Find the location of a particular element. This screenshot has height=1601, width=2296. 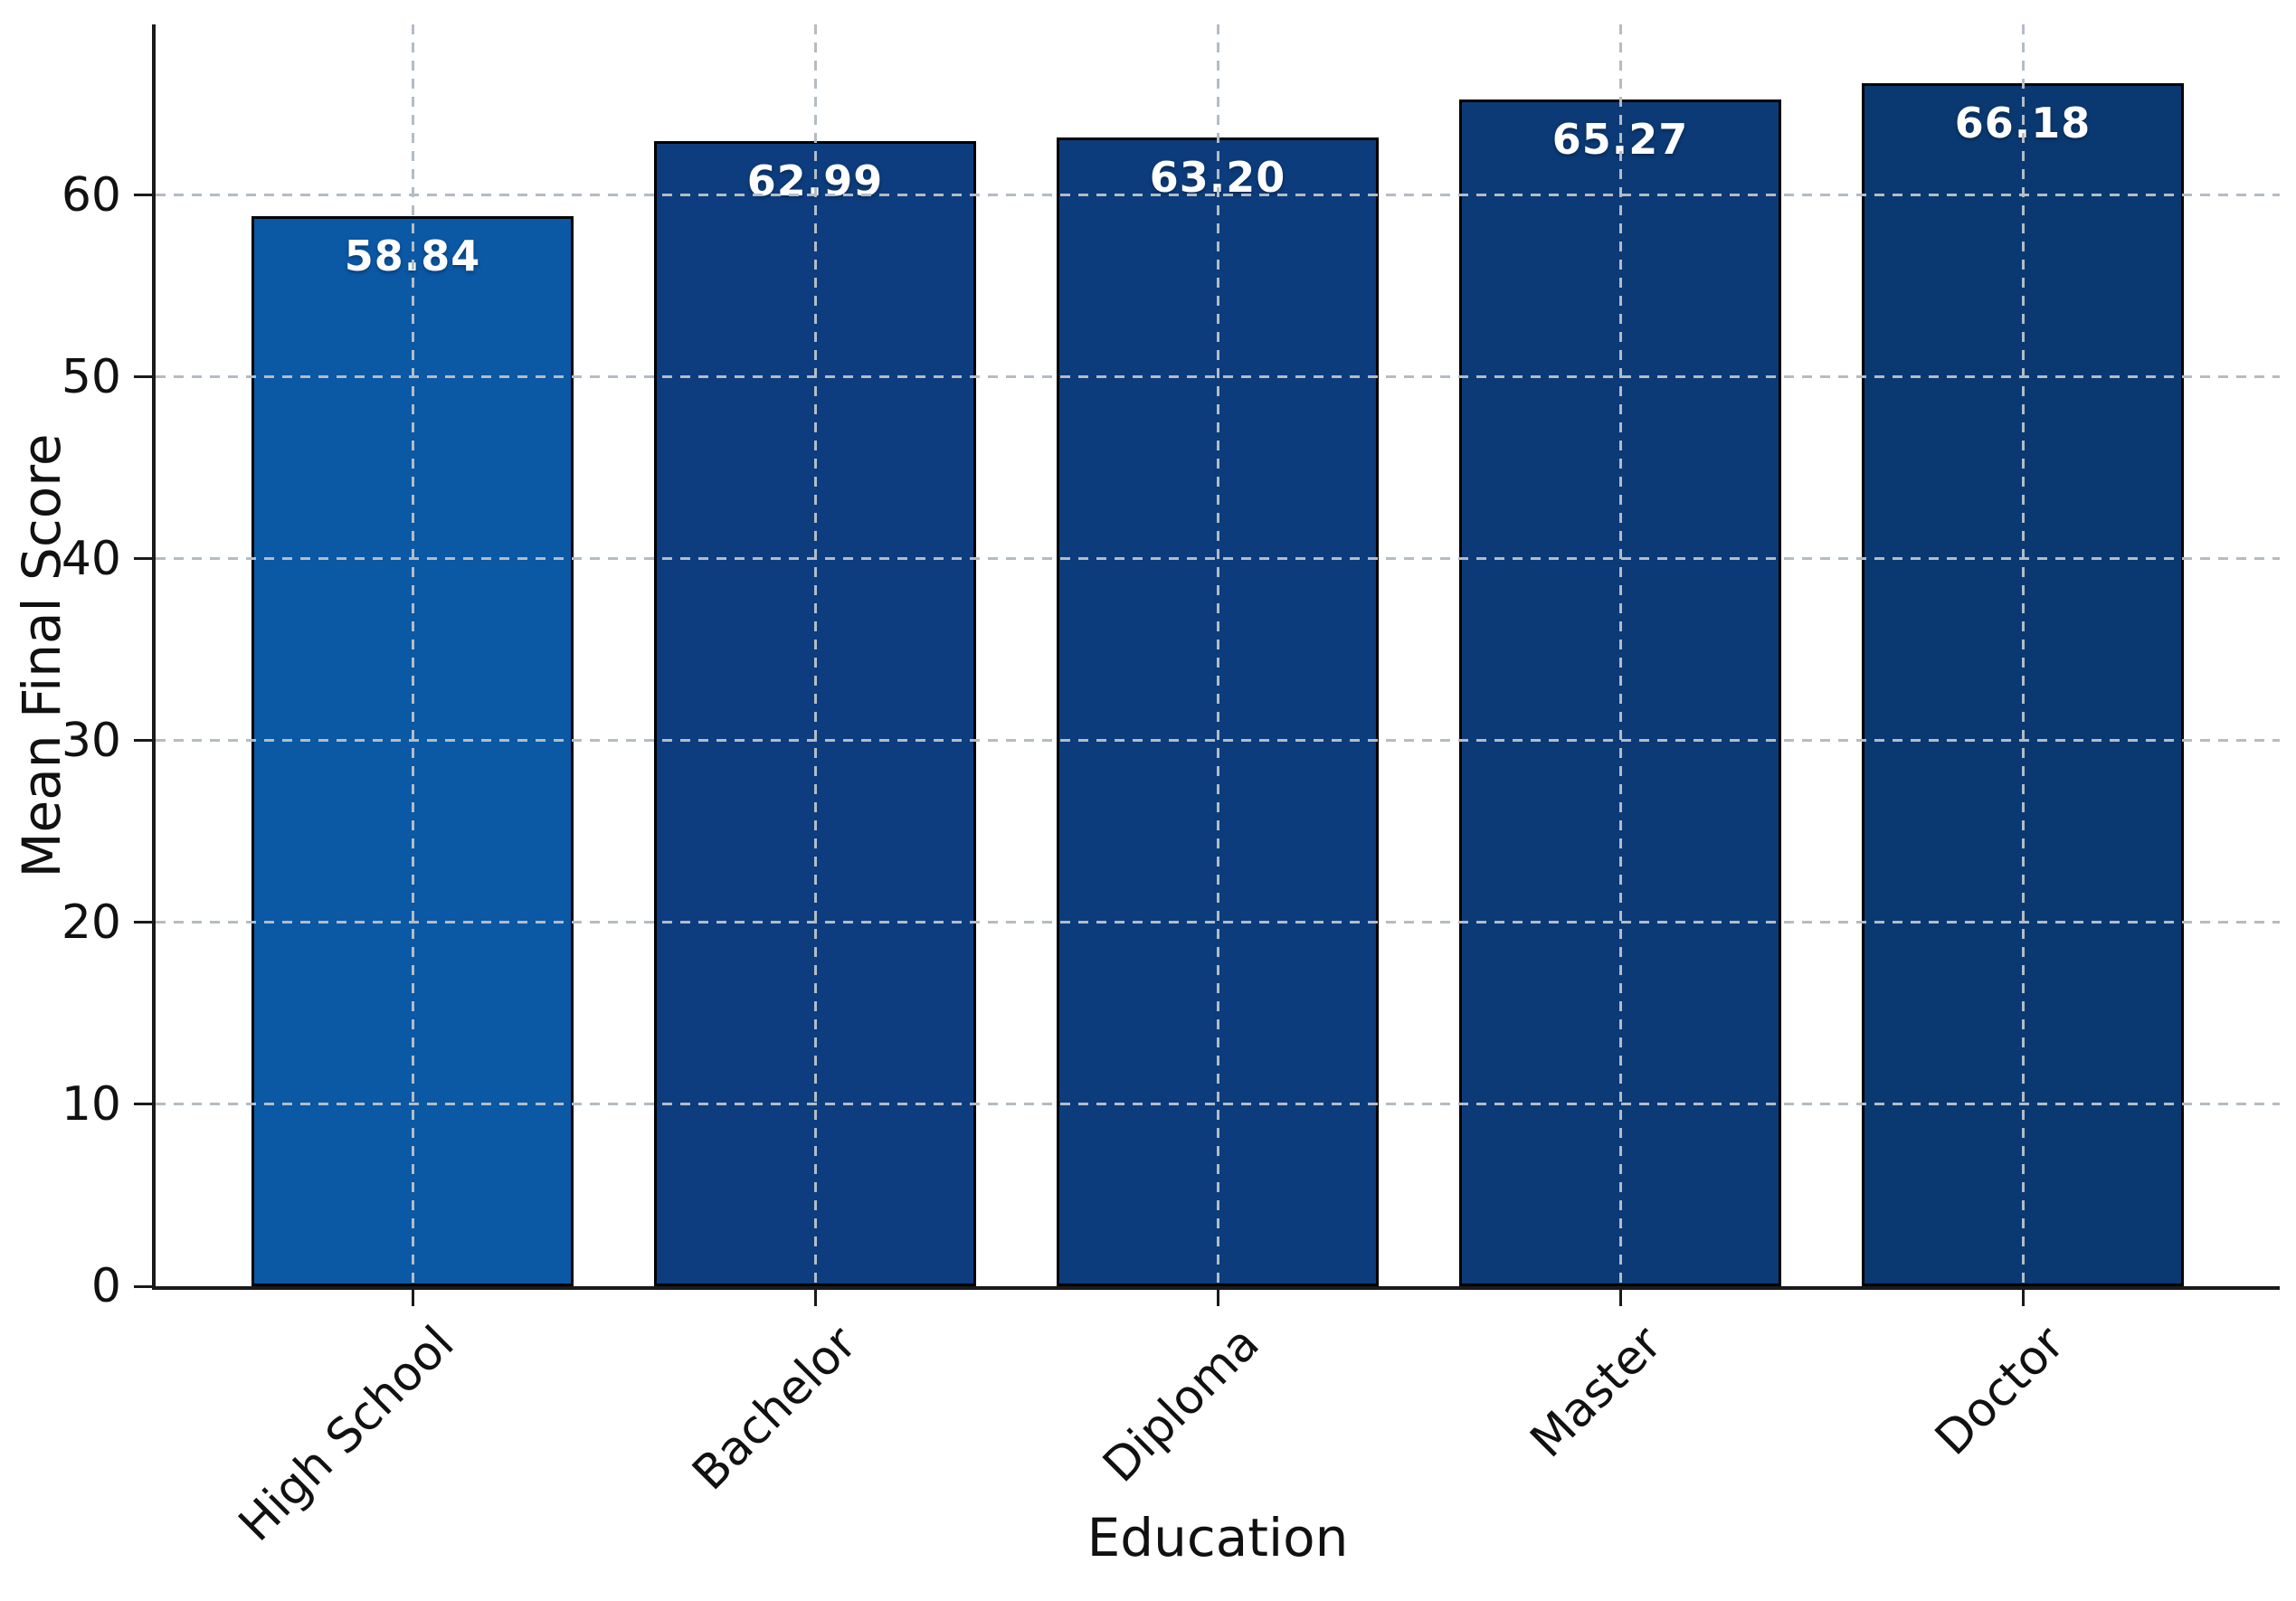

y-tick-label: 50 is located at coordinates (91, 377).